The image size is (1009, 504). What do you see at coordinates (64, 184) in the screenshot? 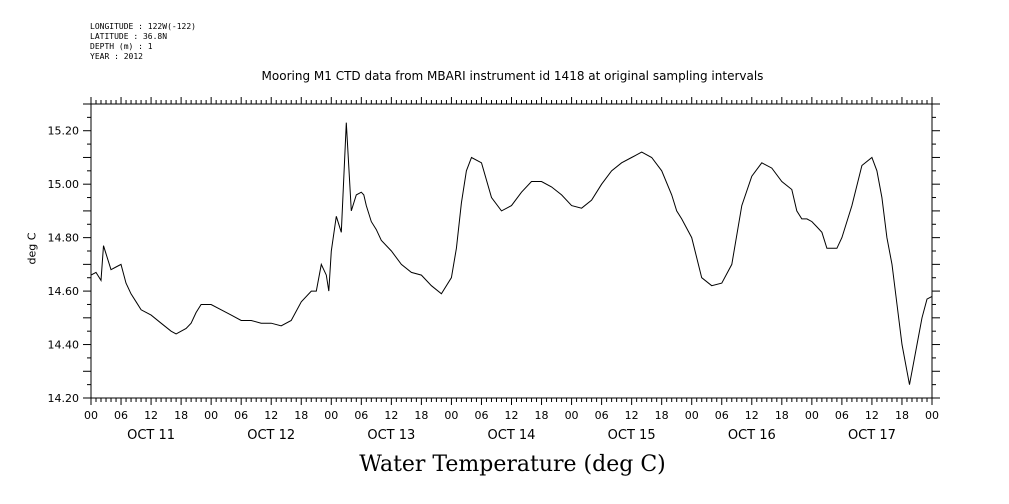
I see `y-tick-label: 15.00` at bounding box center [64, 184].